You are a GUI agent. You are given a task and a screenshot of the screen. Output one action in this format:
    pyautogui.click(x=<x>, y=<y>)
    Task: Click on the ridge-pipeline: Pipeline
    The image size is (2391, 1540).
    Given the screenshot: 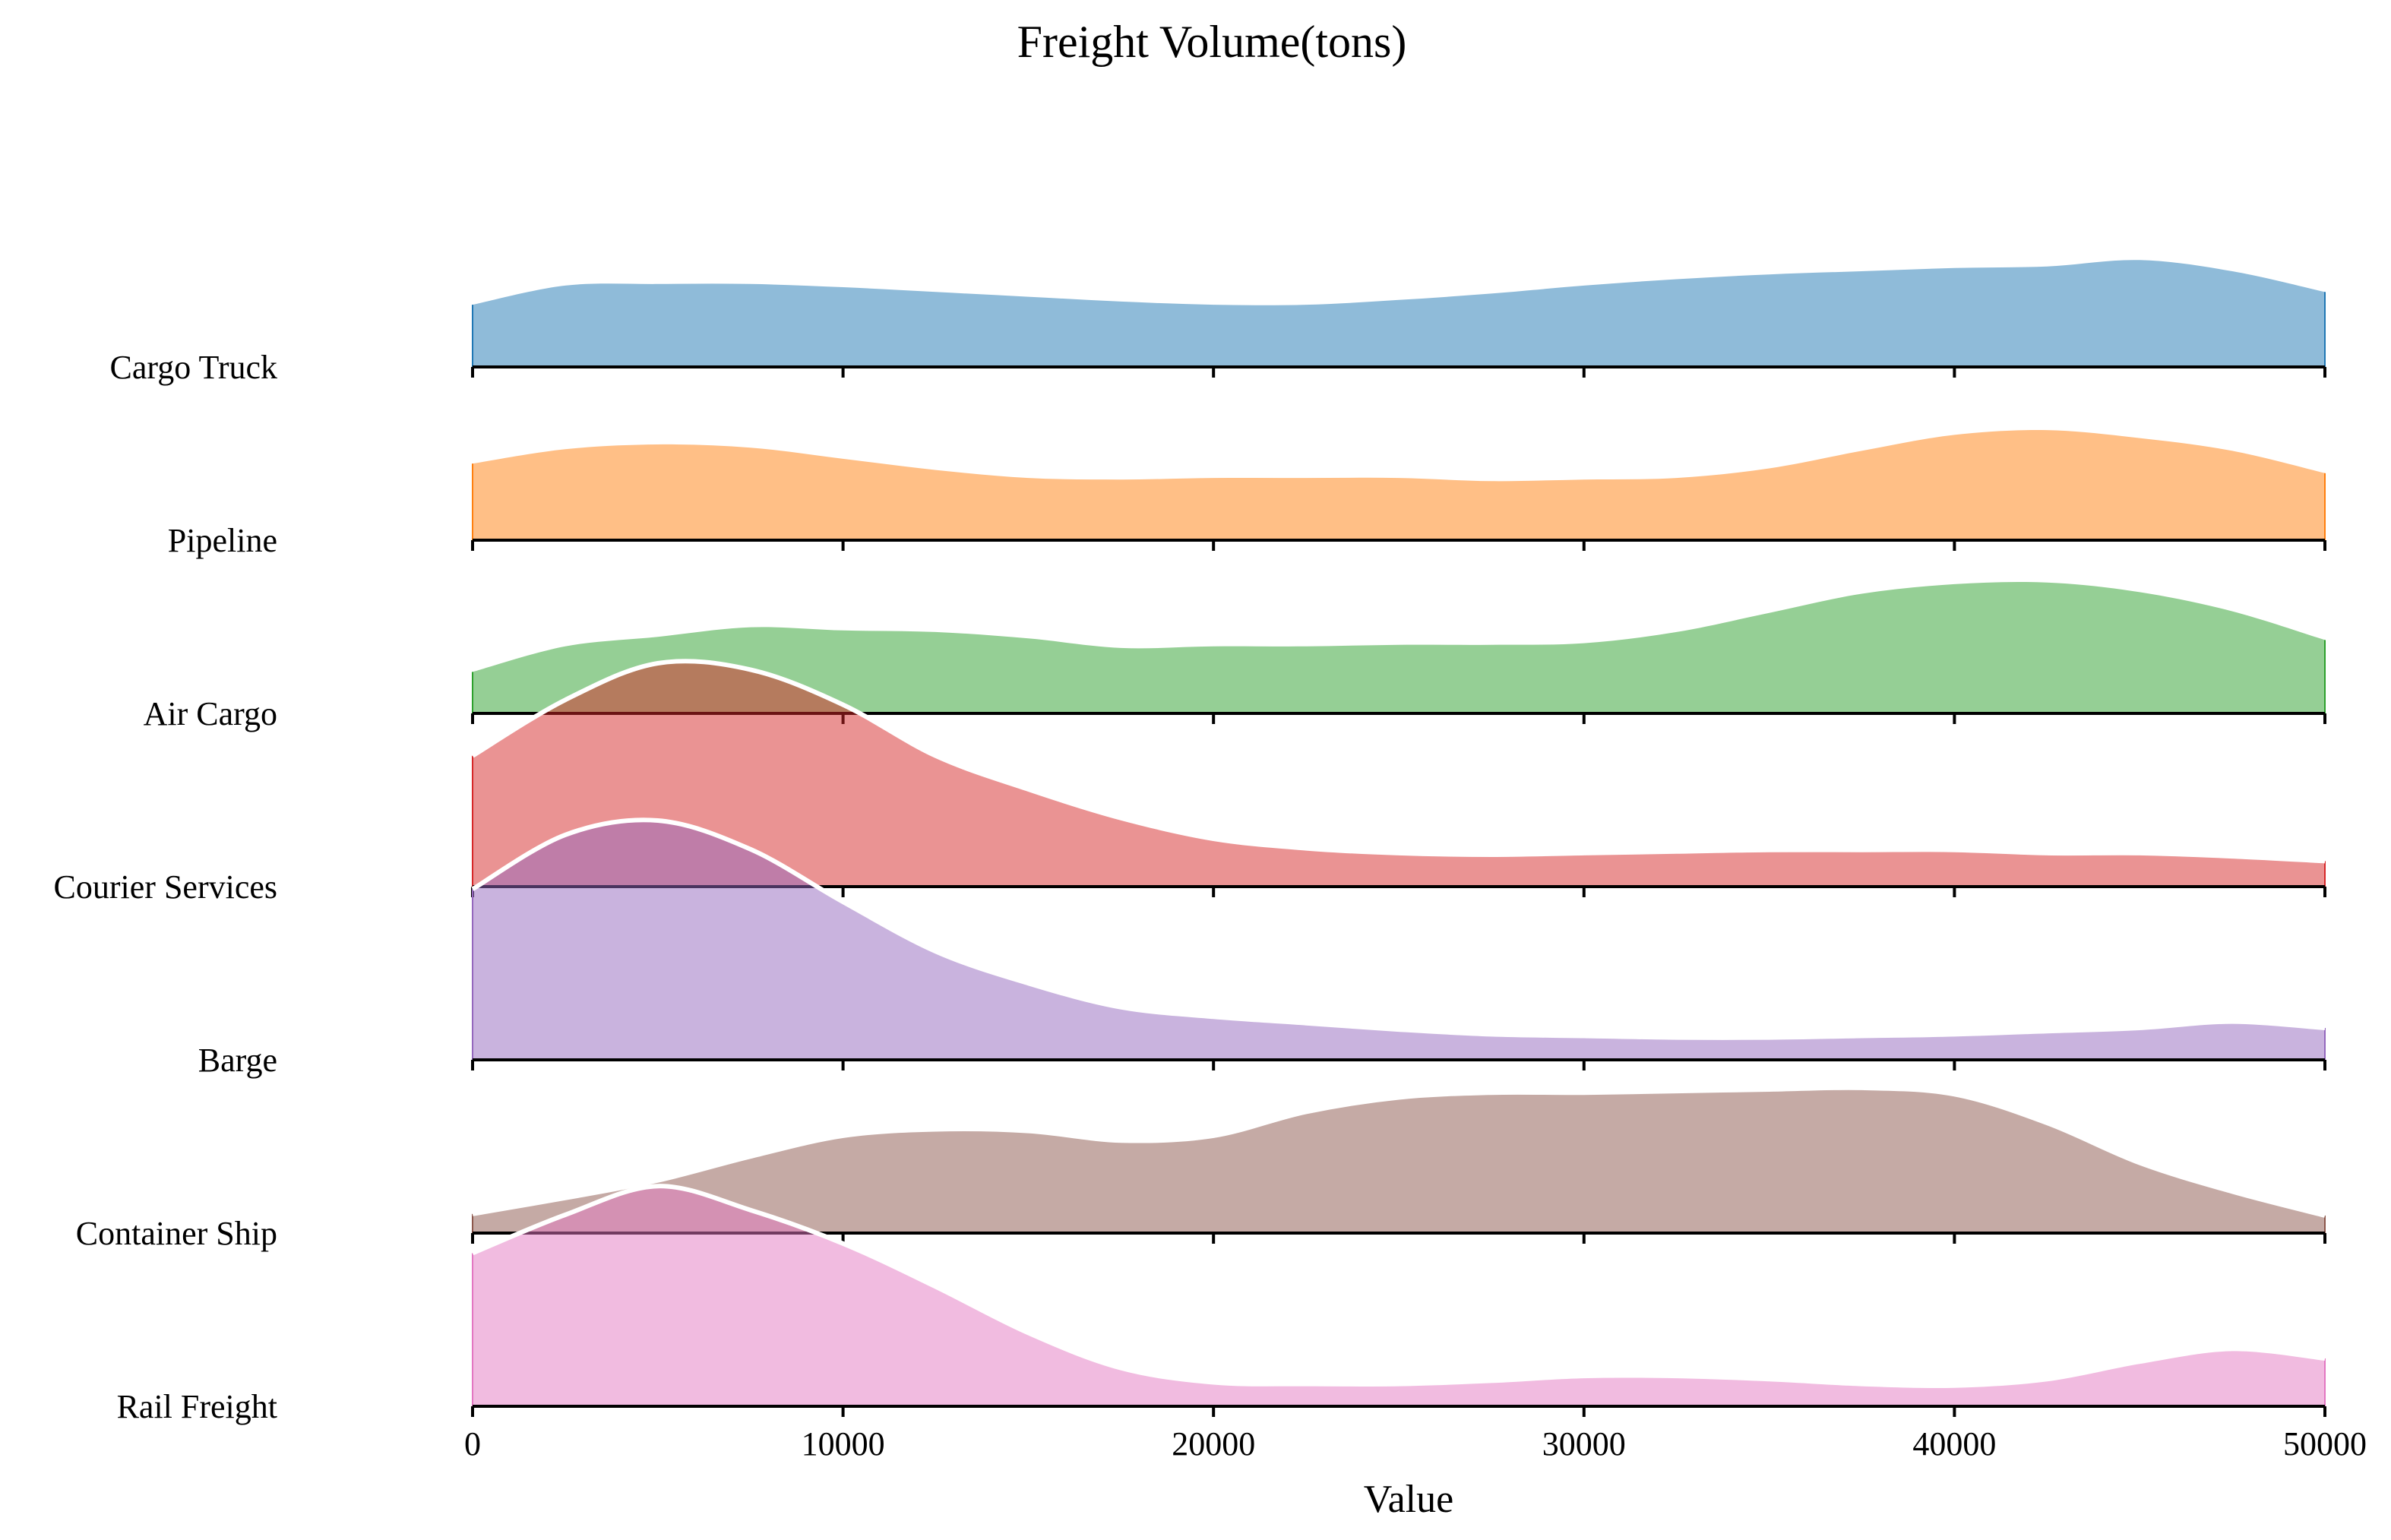 What is the action you would take?
    pyautogui.click(x=1247, y=494)
    